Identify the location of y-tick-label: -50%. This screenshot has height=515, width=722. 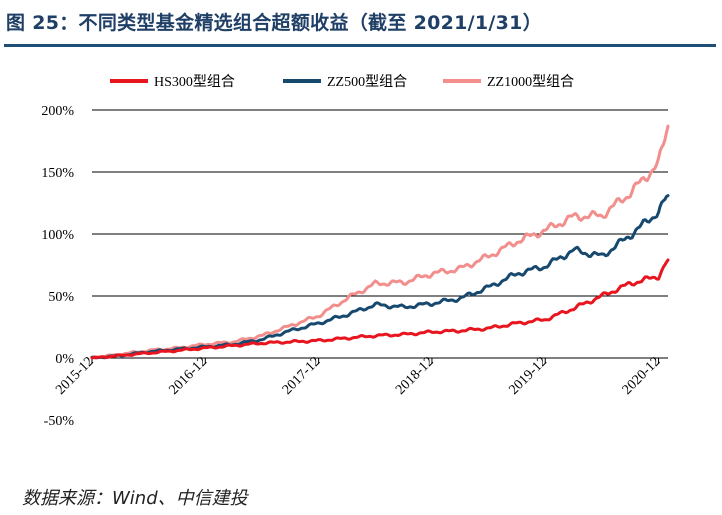
(59, 421).